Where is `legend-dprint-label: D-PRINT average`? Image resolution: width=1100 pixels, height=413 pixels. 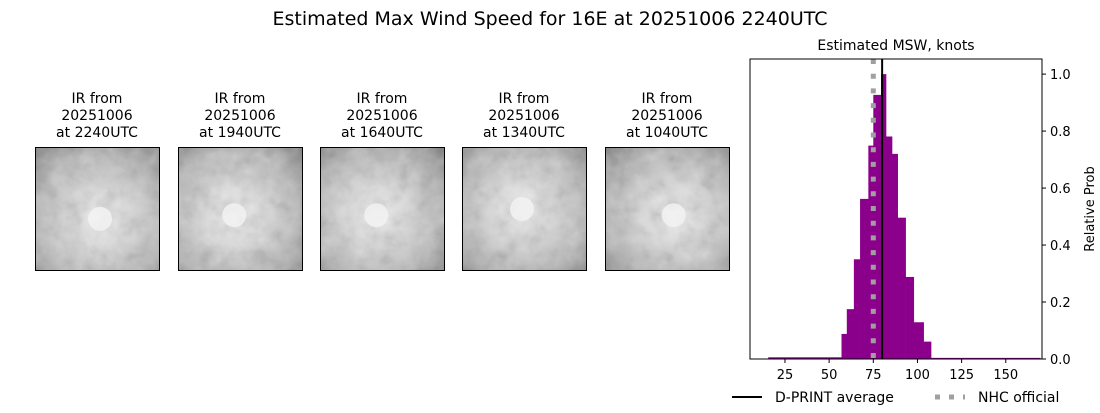 legend-dprint-label: D-PRINT average is located at coordinates (834, 398).